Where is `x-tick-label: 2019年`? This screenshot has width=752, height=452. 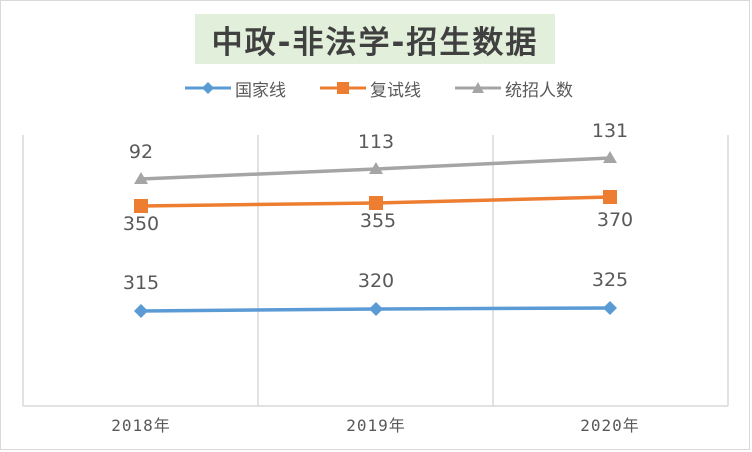
x-tick-label: 2019年 is located at coordinates (376, 425).